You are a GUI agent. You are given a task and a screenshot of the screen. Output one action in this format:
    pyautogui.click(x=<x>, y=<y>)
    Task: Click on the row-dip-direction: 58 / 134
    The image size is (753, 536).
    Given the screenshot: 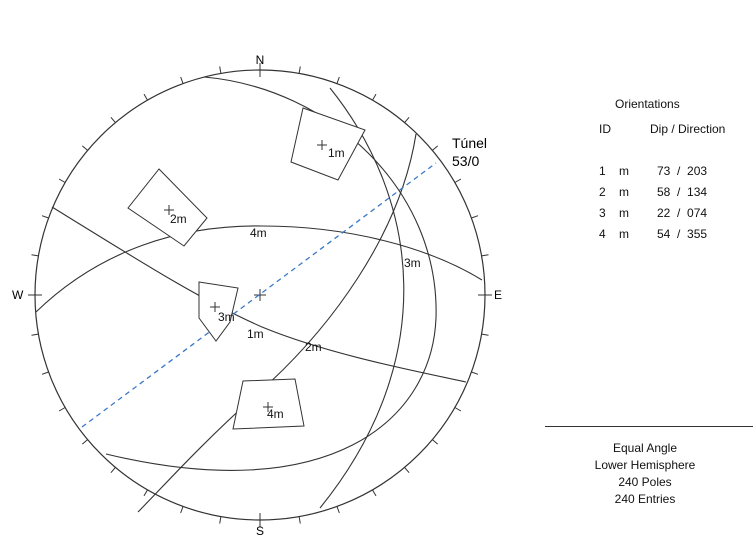 What is the action you would take?
    pyautogui.click(x=682, y=192)
    